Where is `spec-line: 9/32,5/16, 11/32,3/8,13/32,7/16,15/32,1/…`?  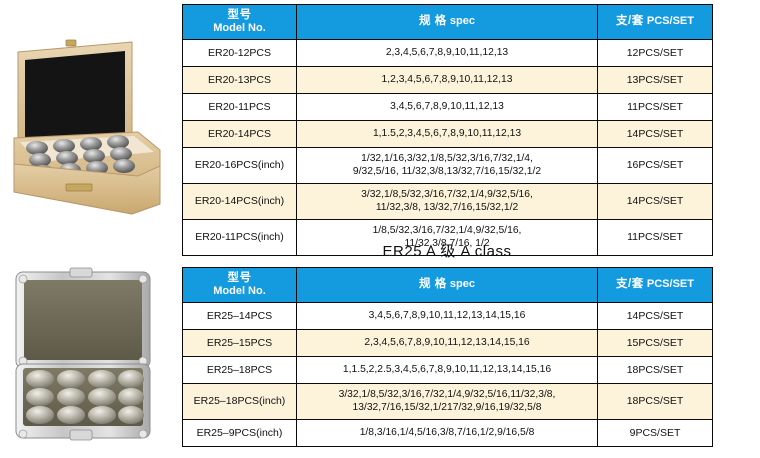
spec-line: 9/32,5/16, 11/32,3/8,13/32,7/16,15/32,1/… is located at coordinates (447, 171).